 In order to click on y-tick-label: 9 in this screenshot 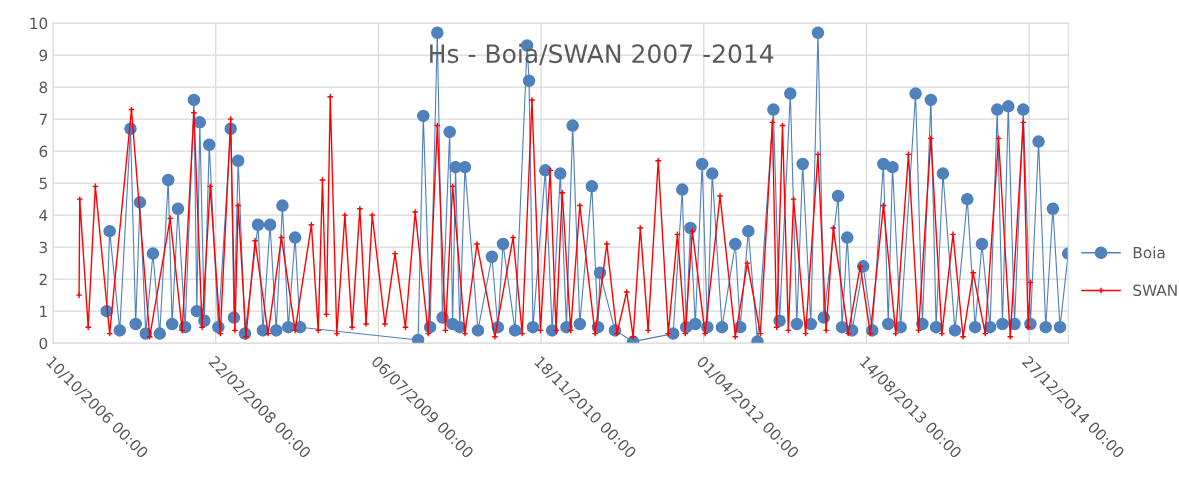, I will do `click(43, 55)`.